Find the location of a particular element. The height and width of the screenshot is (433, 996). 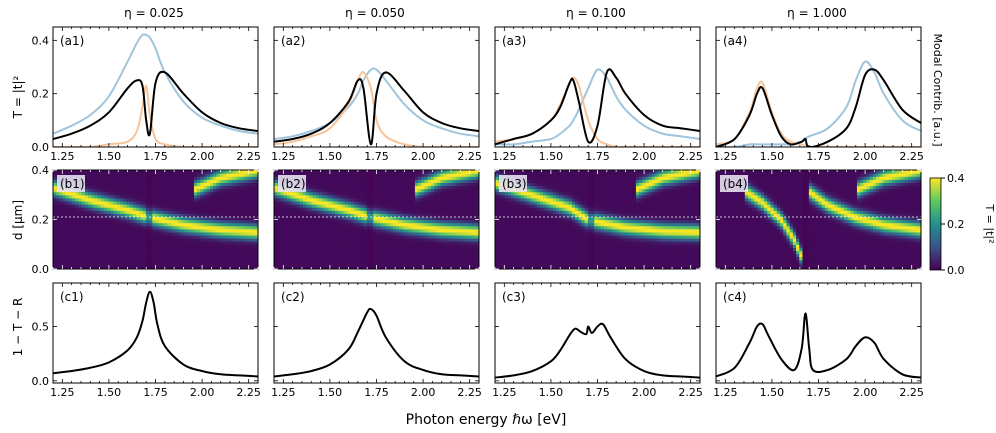

y-tick-label: 0.4 is located at coordinates (41, 40).